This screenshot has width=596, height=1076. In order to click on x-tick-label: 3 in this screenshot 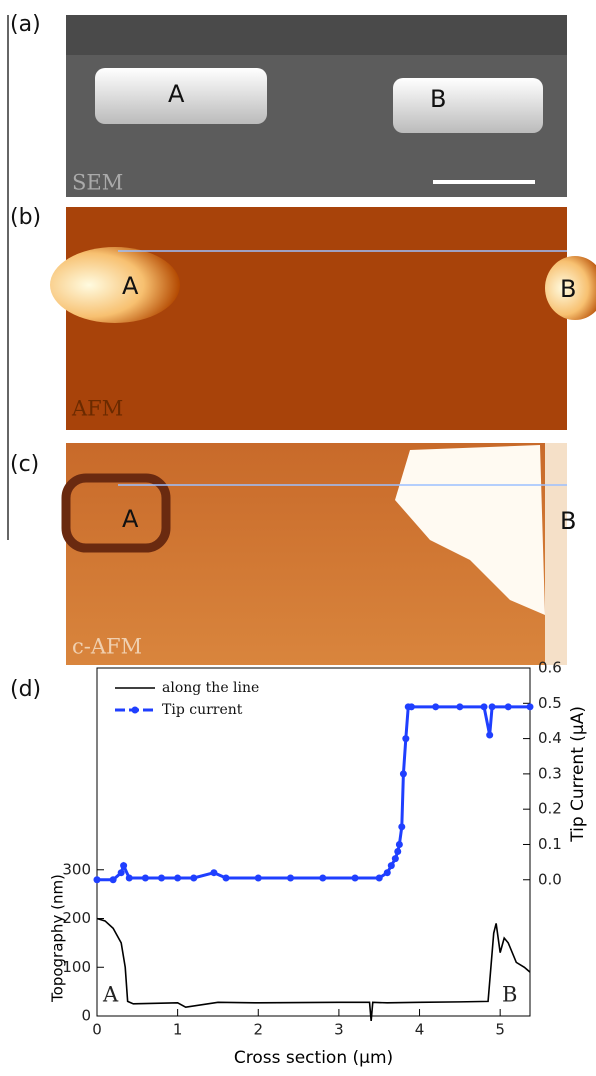, I will do `click(339, 1030)`.